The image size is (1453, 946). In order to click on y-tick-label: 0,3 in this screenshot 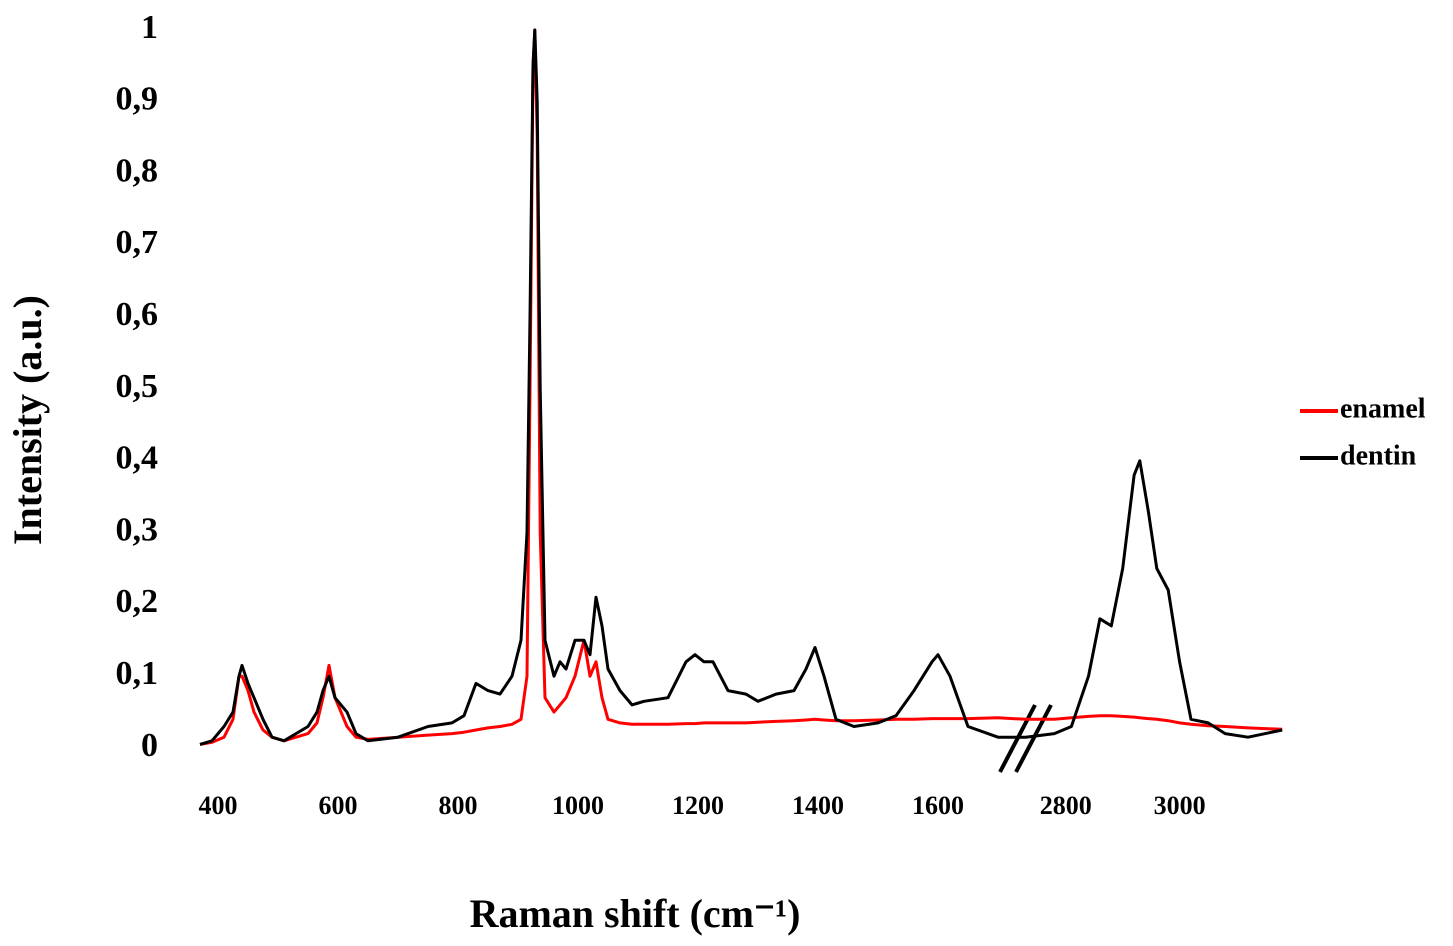, I will do `click(137, 529)`.